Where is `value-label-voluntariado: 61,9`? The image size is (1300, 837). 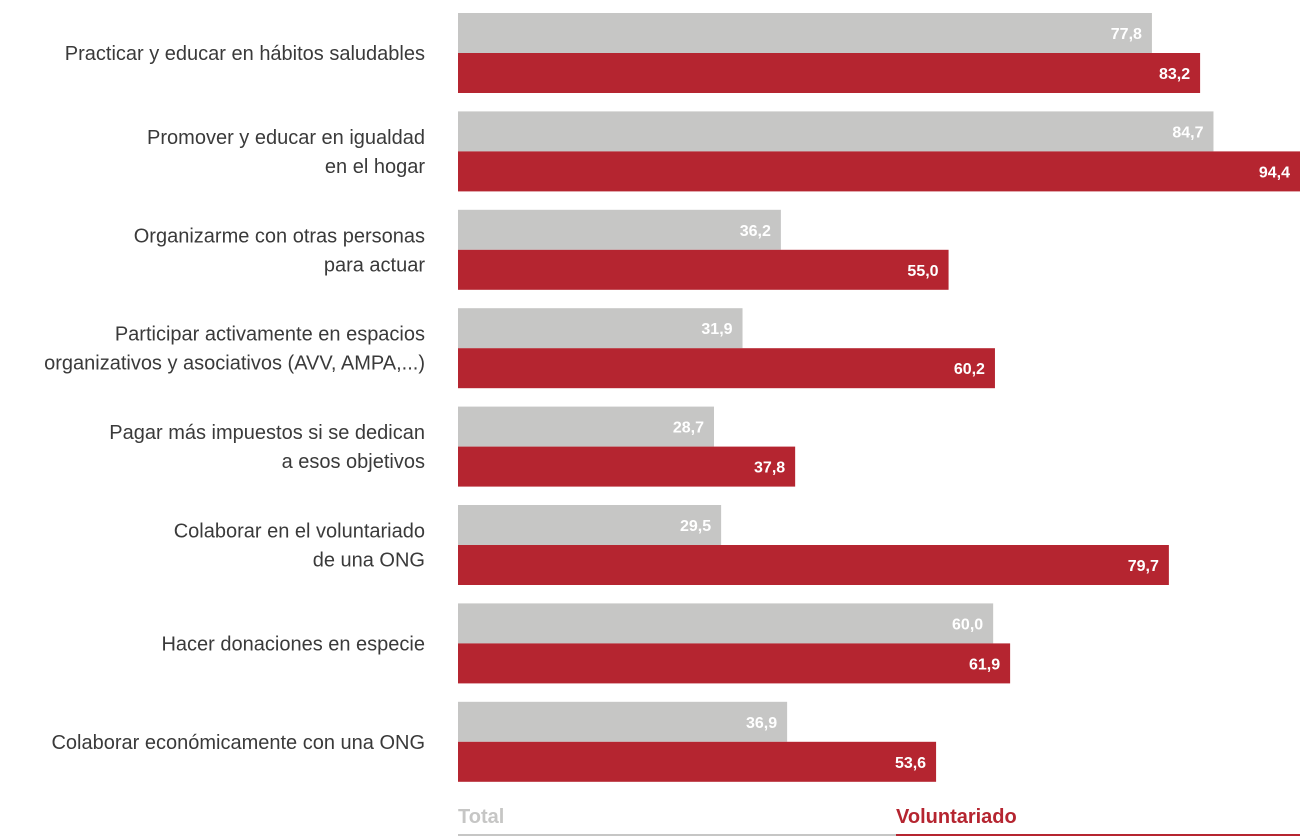
value-label-voluntariado: 61,9 is located at coordinates (984, 664).